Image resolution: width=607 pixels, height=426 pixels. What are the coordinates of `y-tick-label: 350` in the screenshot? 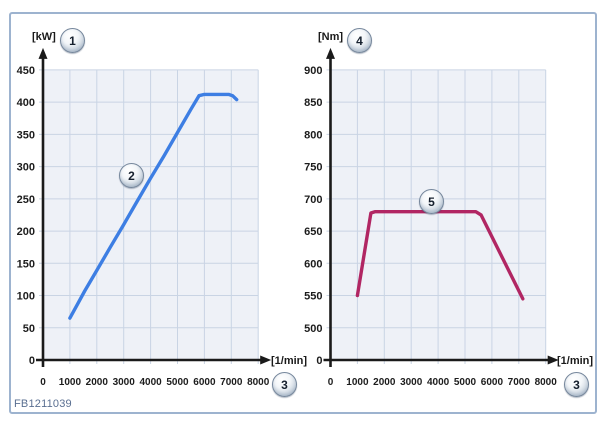 It's located at (26, 135).